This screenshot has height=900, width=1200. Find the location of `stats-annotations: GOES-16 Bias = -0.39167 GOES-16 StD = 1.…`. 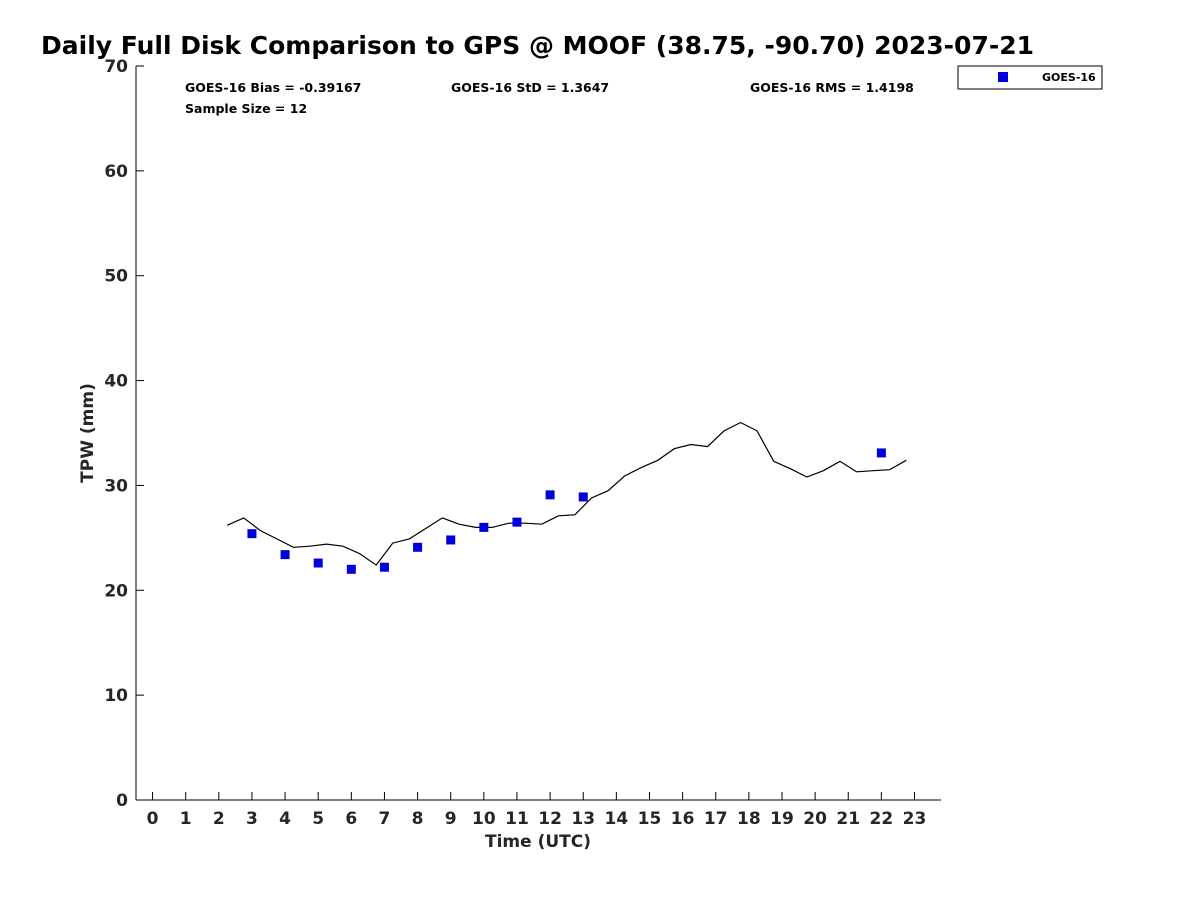

stats-annotations: GOES-16 Bias = -0.39167 GOES-16 StD = 1.… is located at coordinates (549, 98).